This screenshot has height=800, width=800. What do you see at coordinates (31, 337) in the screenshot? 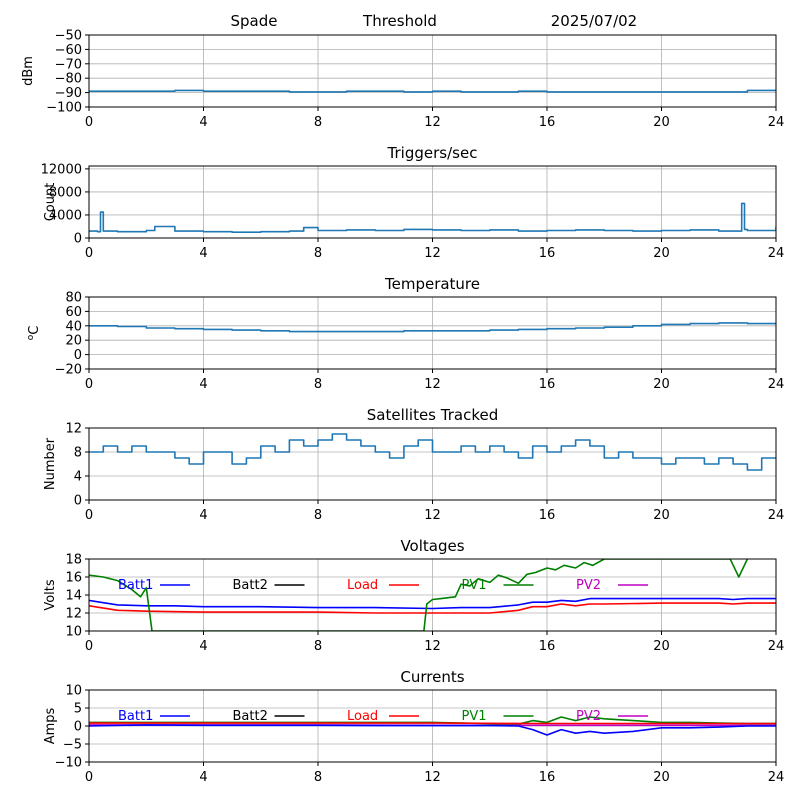
I see `y-axis-label-sup: o` at bounding box center [31, 337].